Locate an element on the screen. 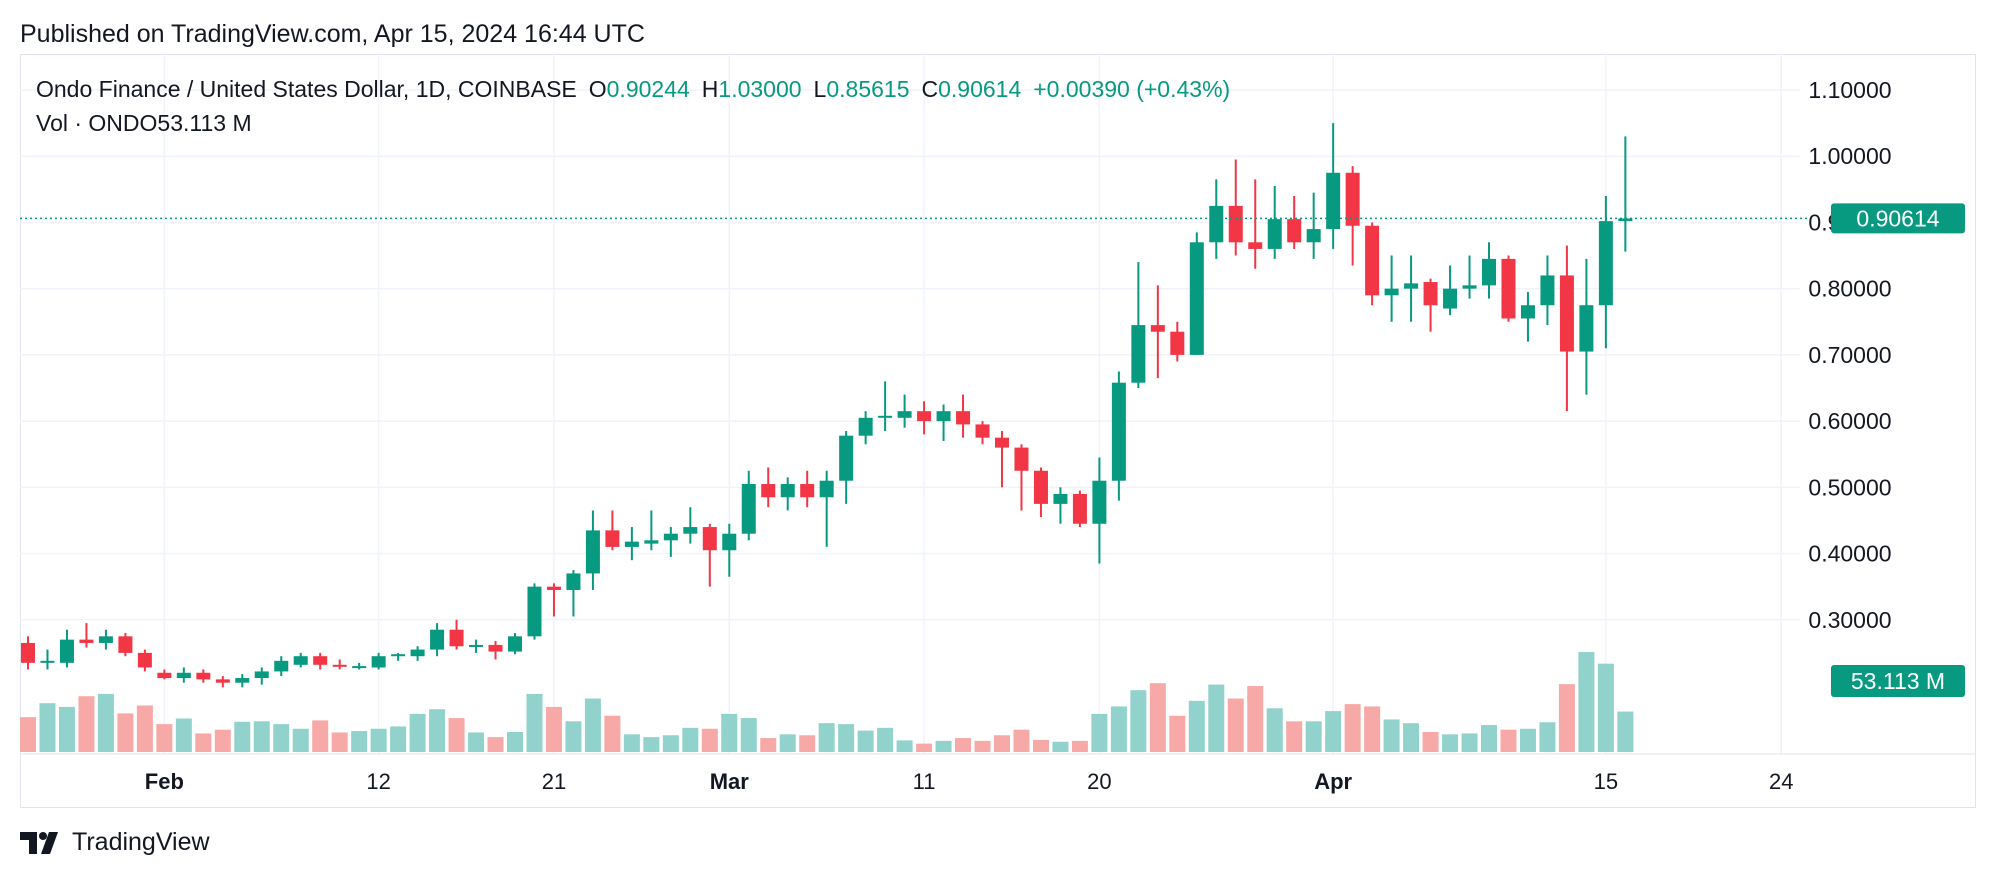  last-volume-label: 53.113 M is located at coordinates (1898, 681).